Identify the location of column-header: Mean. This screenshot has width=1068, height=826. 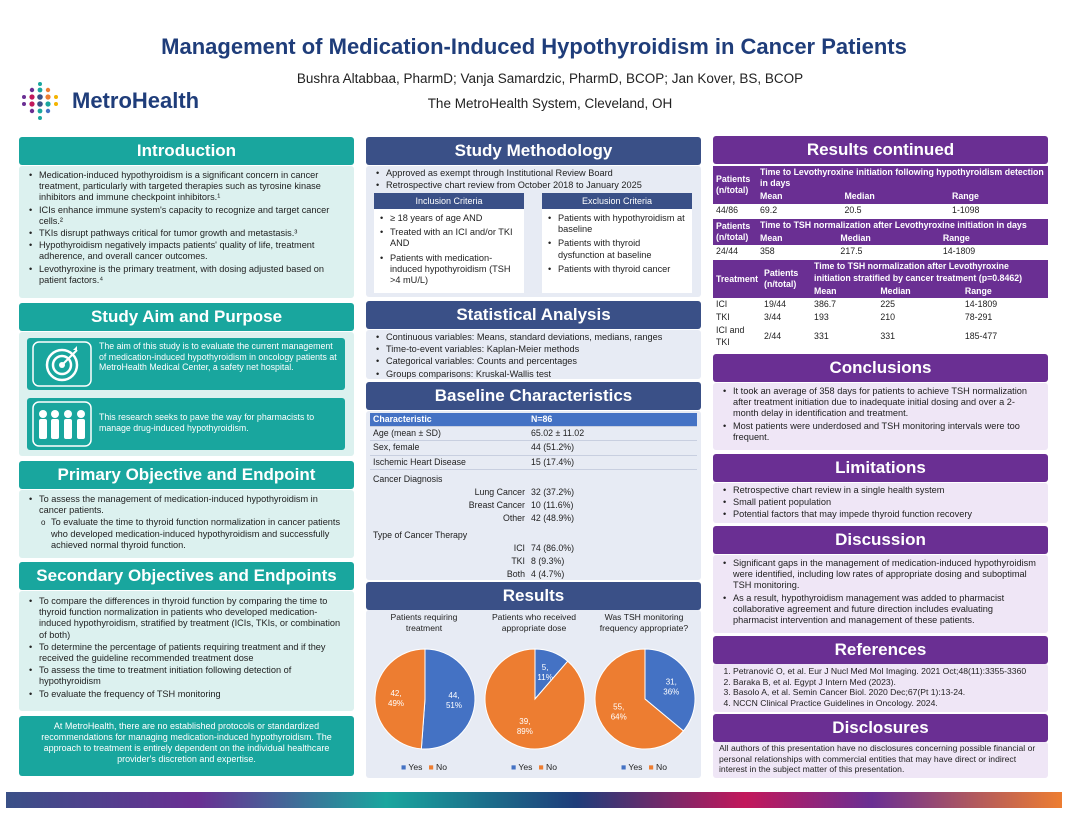
(844, 291).